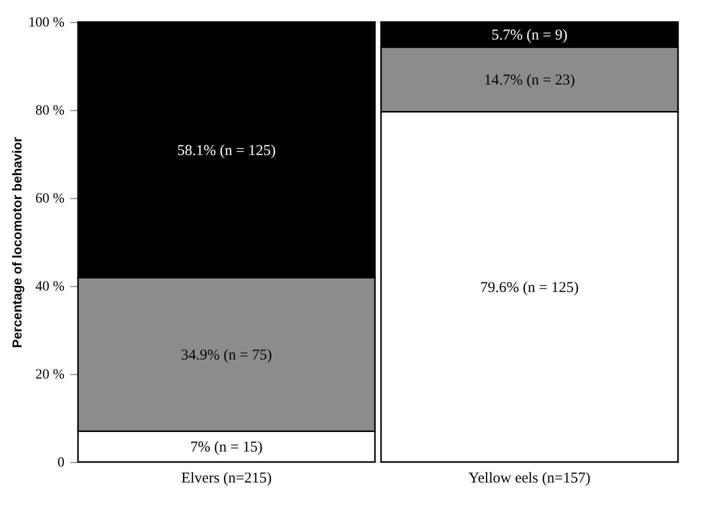  I want to click on y-tick-label: 100 %, so click(46, 23).